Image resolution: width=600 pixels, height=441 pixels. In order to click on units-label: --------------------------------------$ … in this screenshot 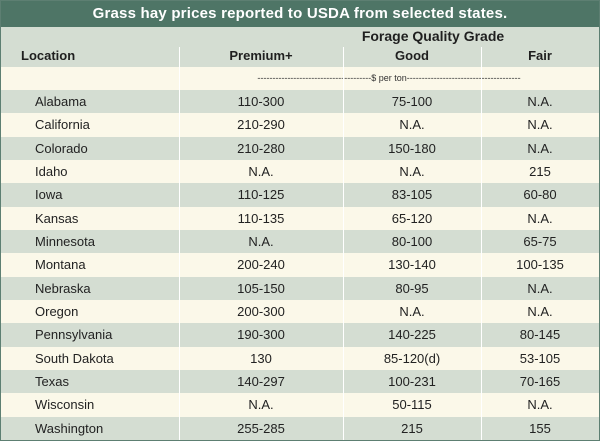, I will do `click(389, 78)`.